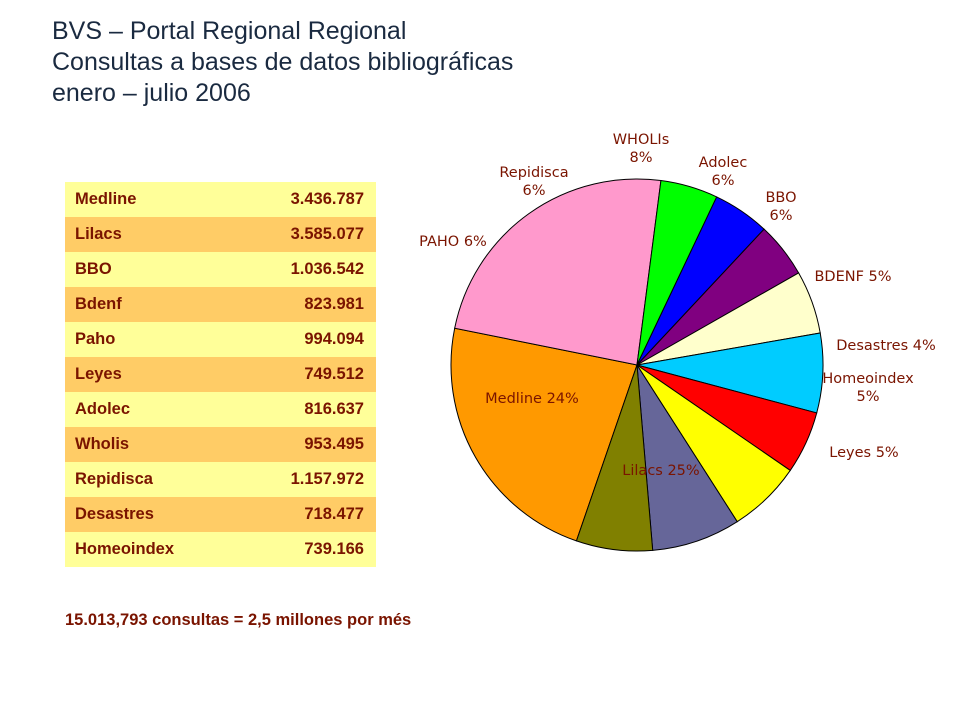 The height and width of the screenshot is (720, 960). I want to click on slice-label-line: Repidisca, so click(533, 173).